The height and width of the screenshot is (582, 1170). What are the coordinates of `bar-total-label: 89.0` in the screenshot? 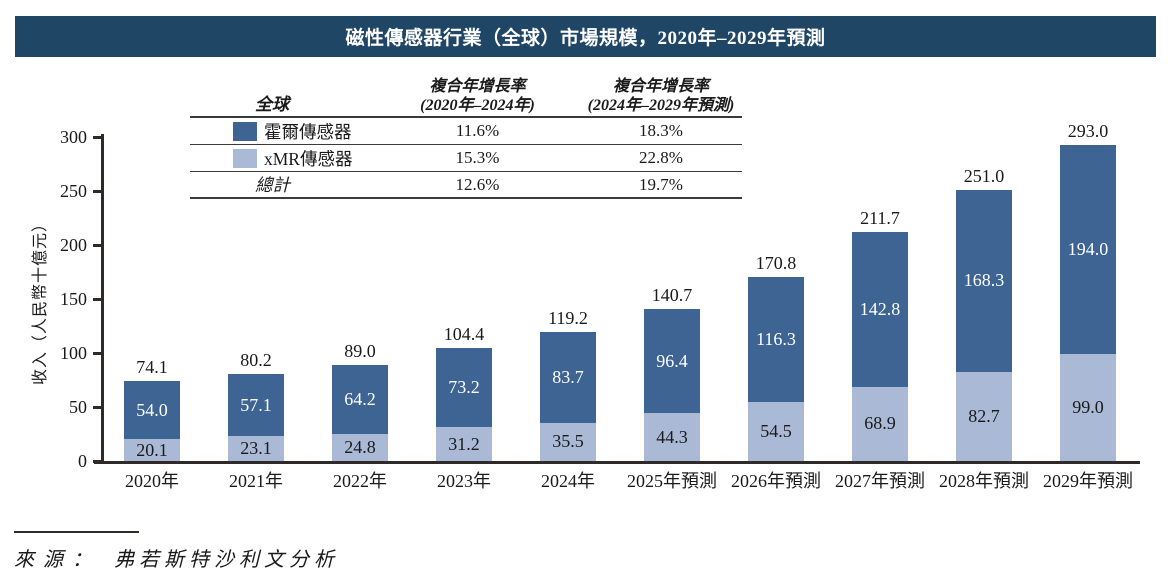 It's located at (360, 350).